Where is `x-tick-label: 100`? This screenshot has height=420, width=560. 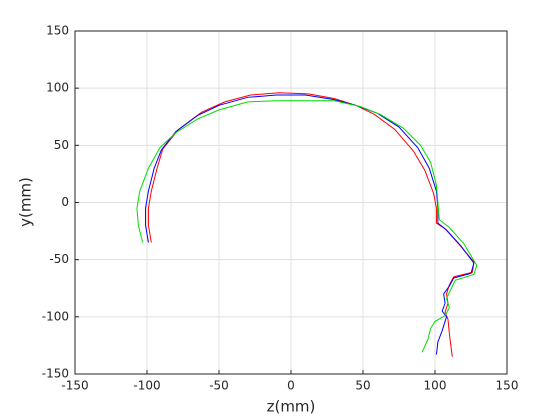
x-tick-label: 100 is located at coordinates (435, 386).